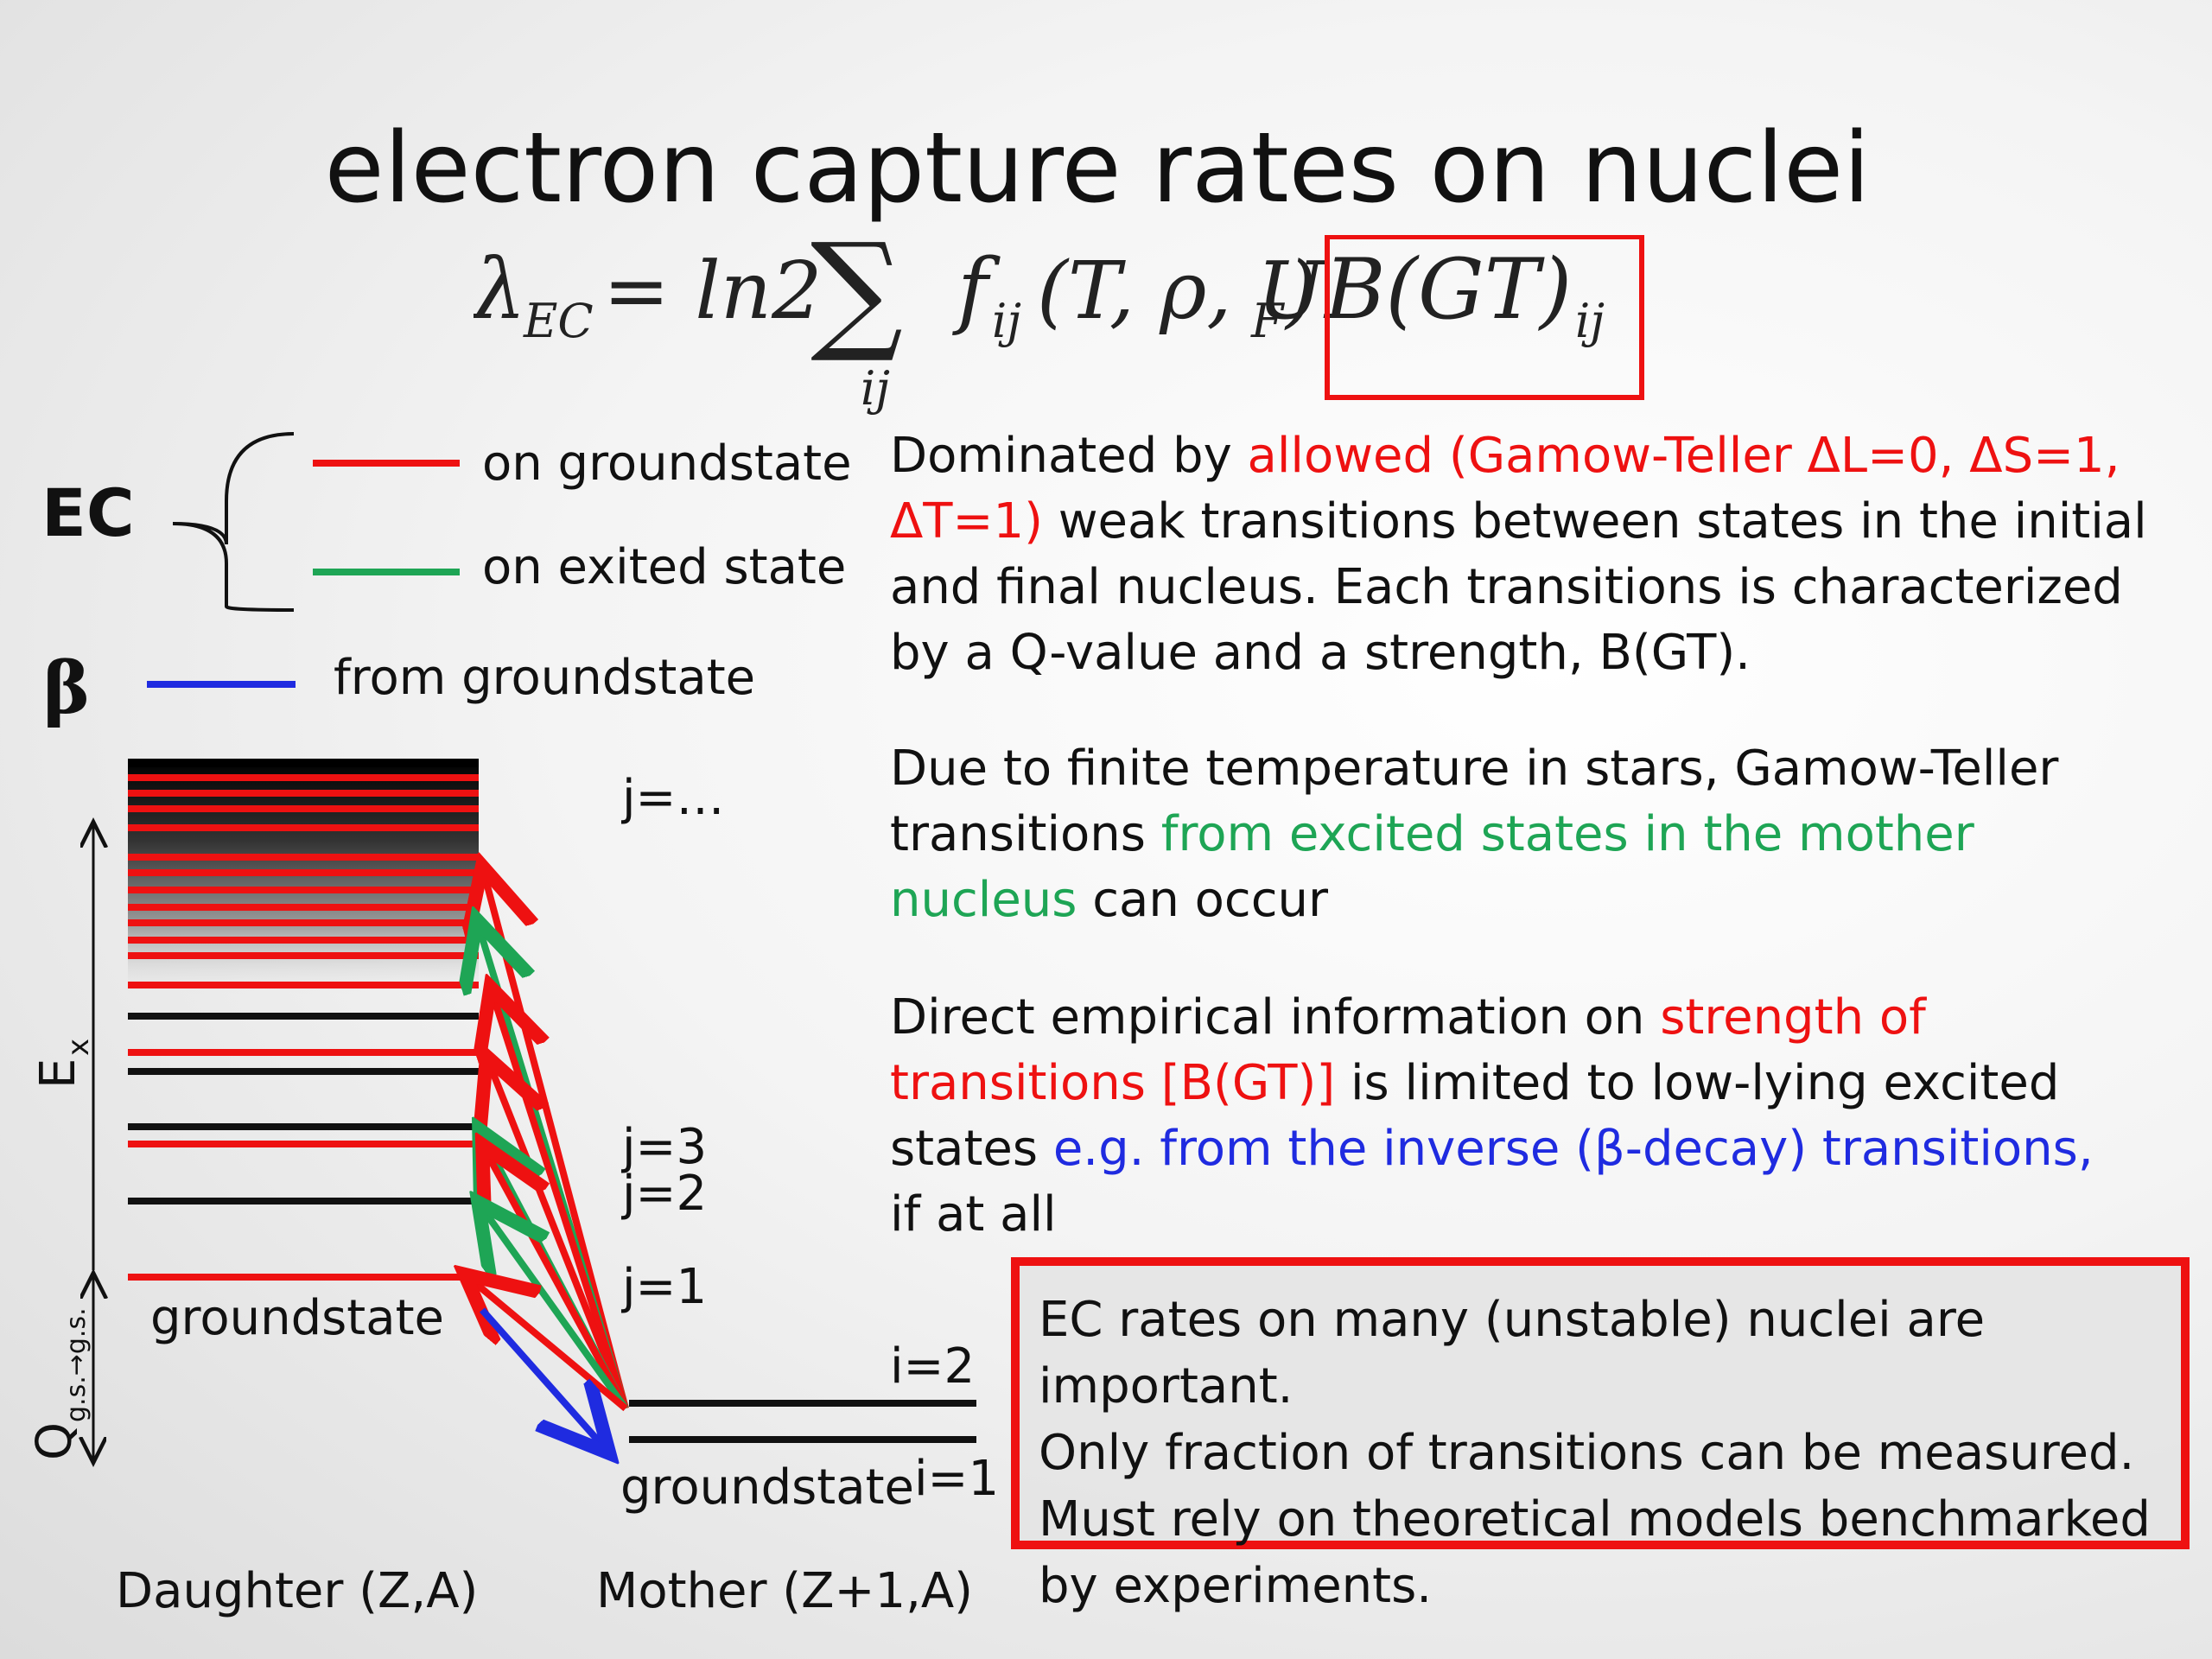  I want to click on label-ex: E, so click(58, 1073).